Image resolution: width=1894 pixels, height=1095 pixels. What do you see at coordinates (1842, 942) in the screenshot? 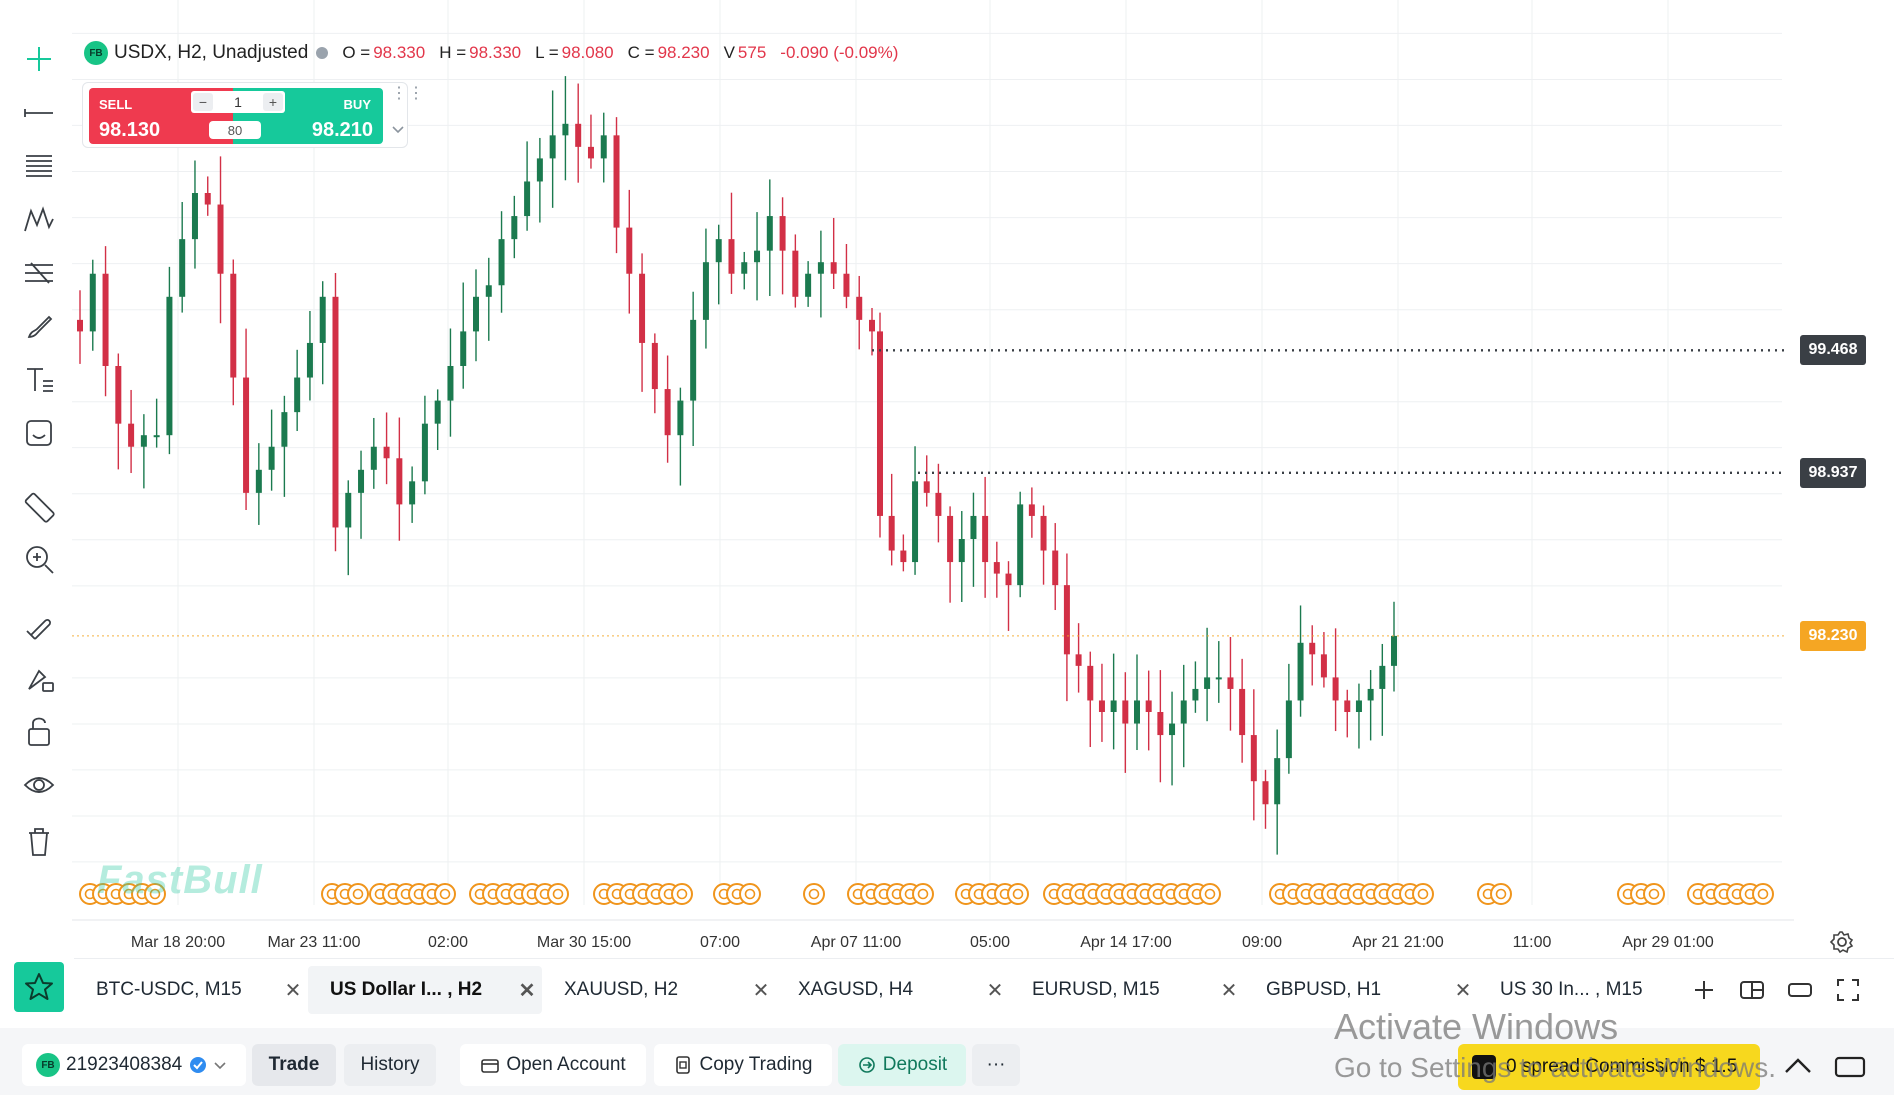
I see `chart-settings-gear-icon` at bounding box center [1842, 942].